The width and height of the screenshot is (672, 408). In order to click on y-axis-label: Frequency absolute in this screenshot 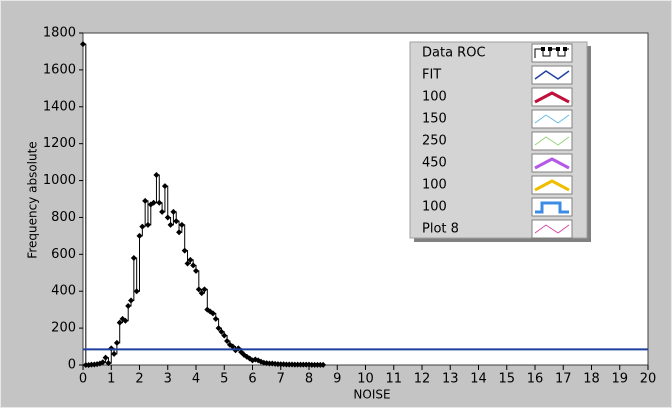, I will do `click(33, 199)`.